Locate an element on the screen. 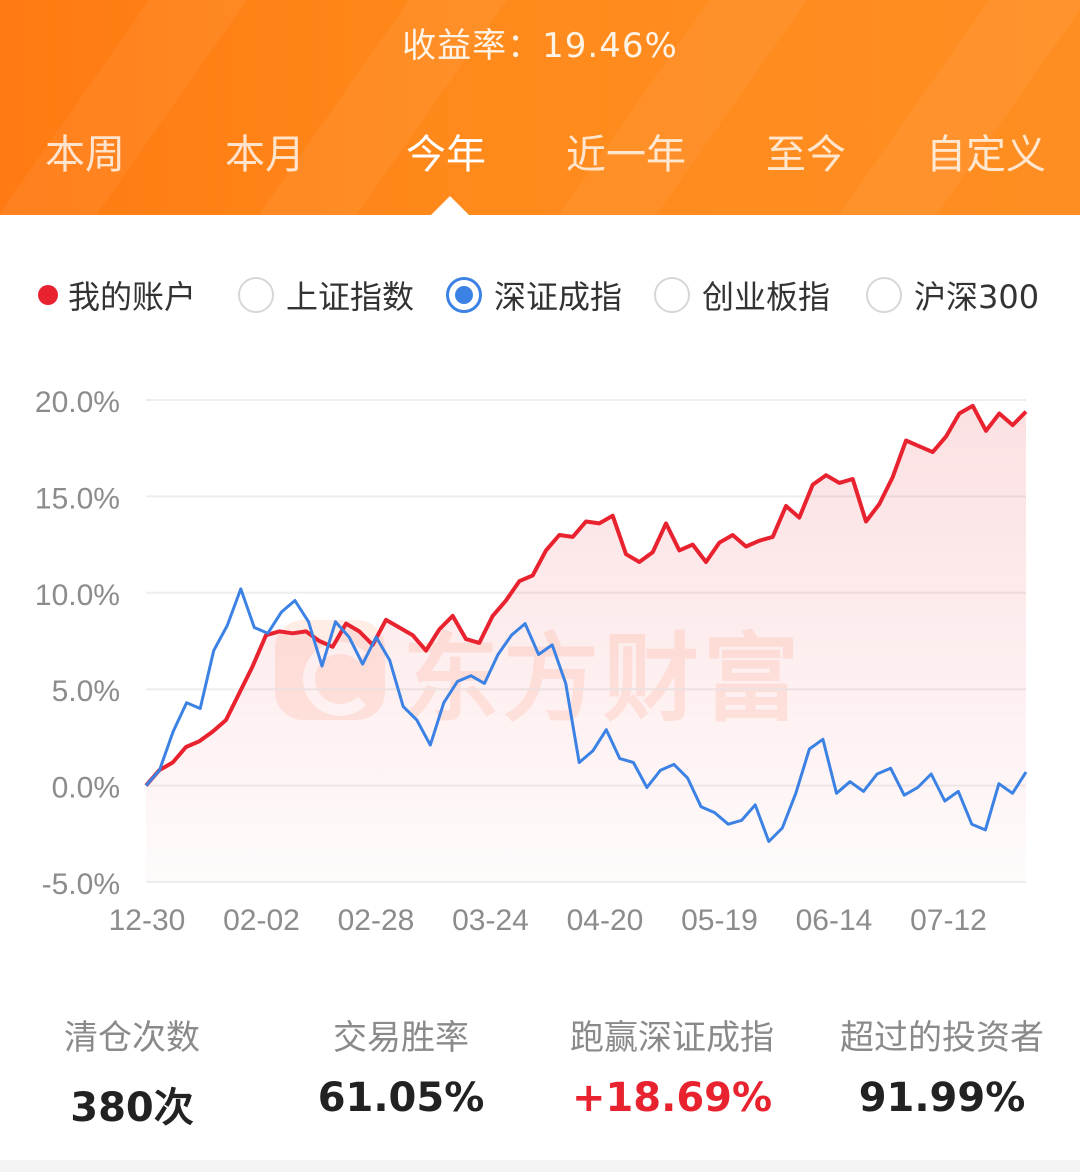 Image resolution: width=1080 pixels, height=1172 pixels. legend-csi300: 沪深300 is located at coordinates (952, 295).